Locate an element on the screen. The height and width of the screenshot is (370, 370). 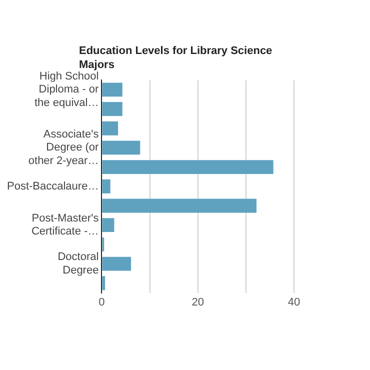
x-tick-label: 0 is located at coordinates (101, 302).